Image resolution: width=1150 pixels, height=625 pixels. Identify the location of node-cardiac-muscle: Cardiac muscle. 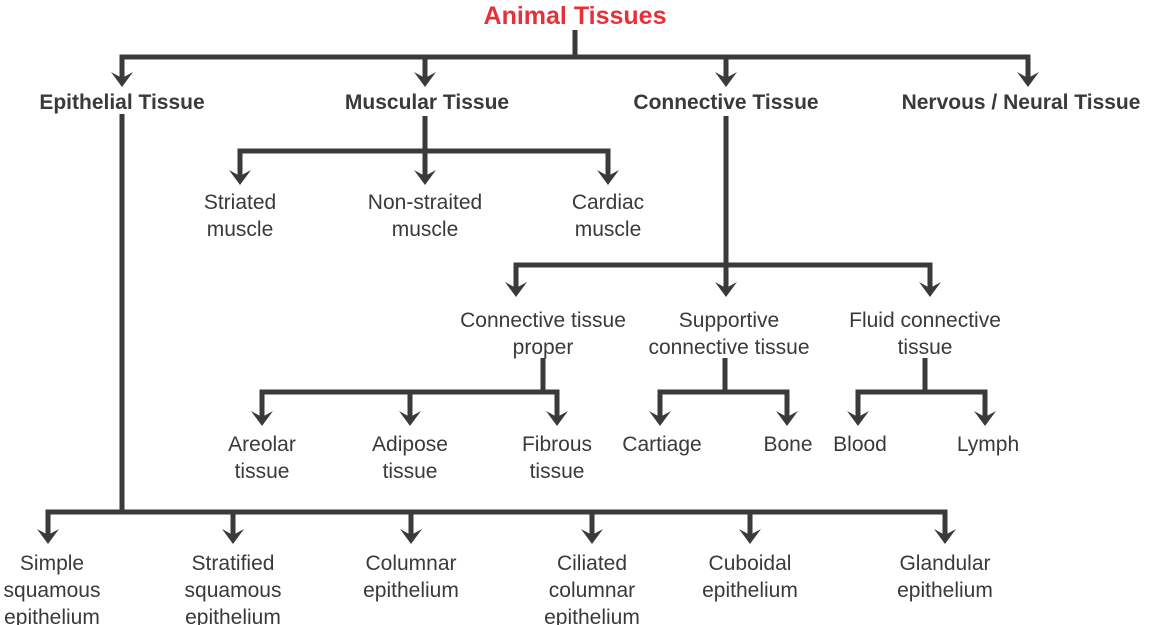
(608, 216).